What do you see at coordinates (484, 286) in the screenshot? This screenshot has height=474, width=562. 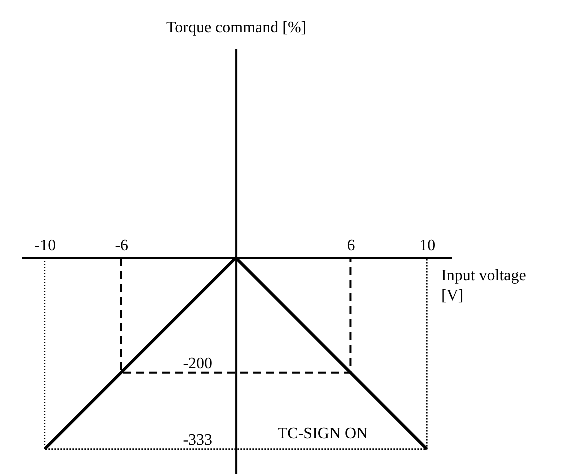 I see `x-axis-title: Input voltage [V]` at bounding box center [484, 286].